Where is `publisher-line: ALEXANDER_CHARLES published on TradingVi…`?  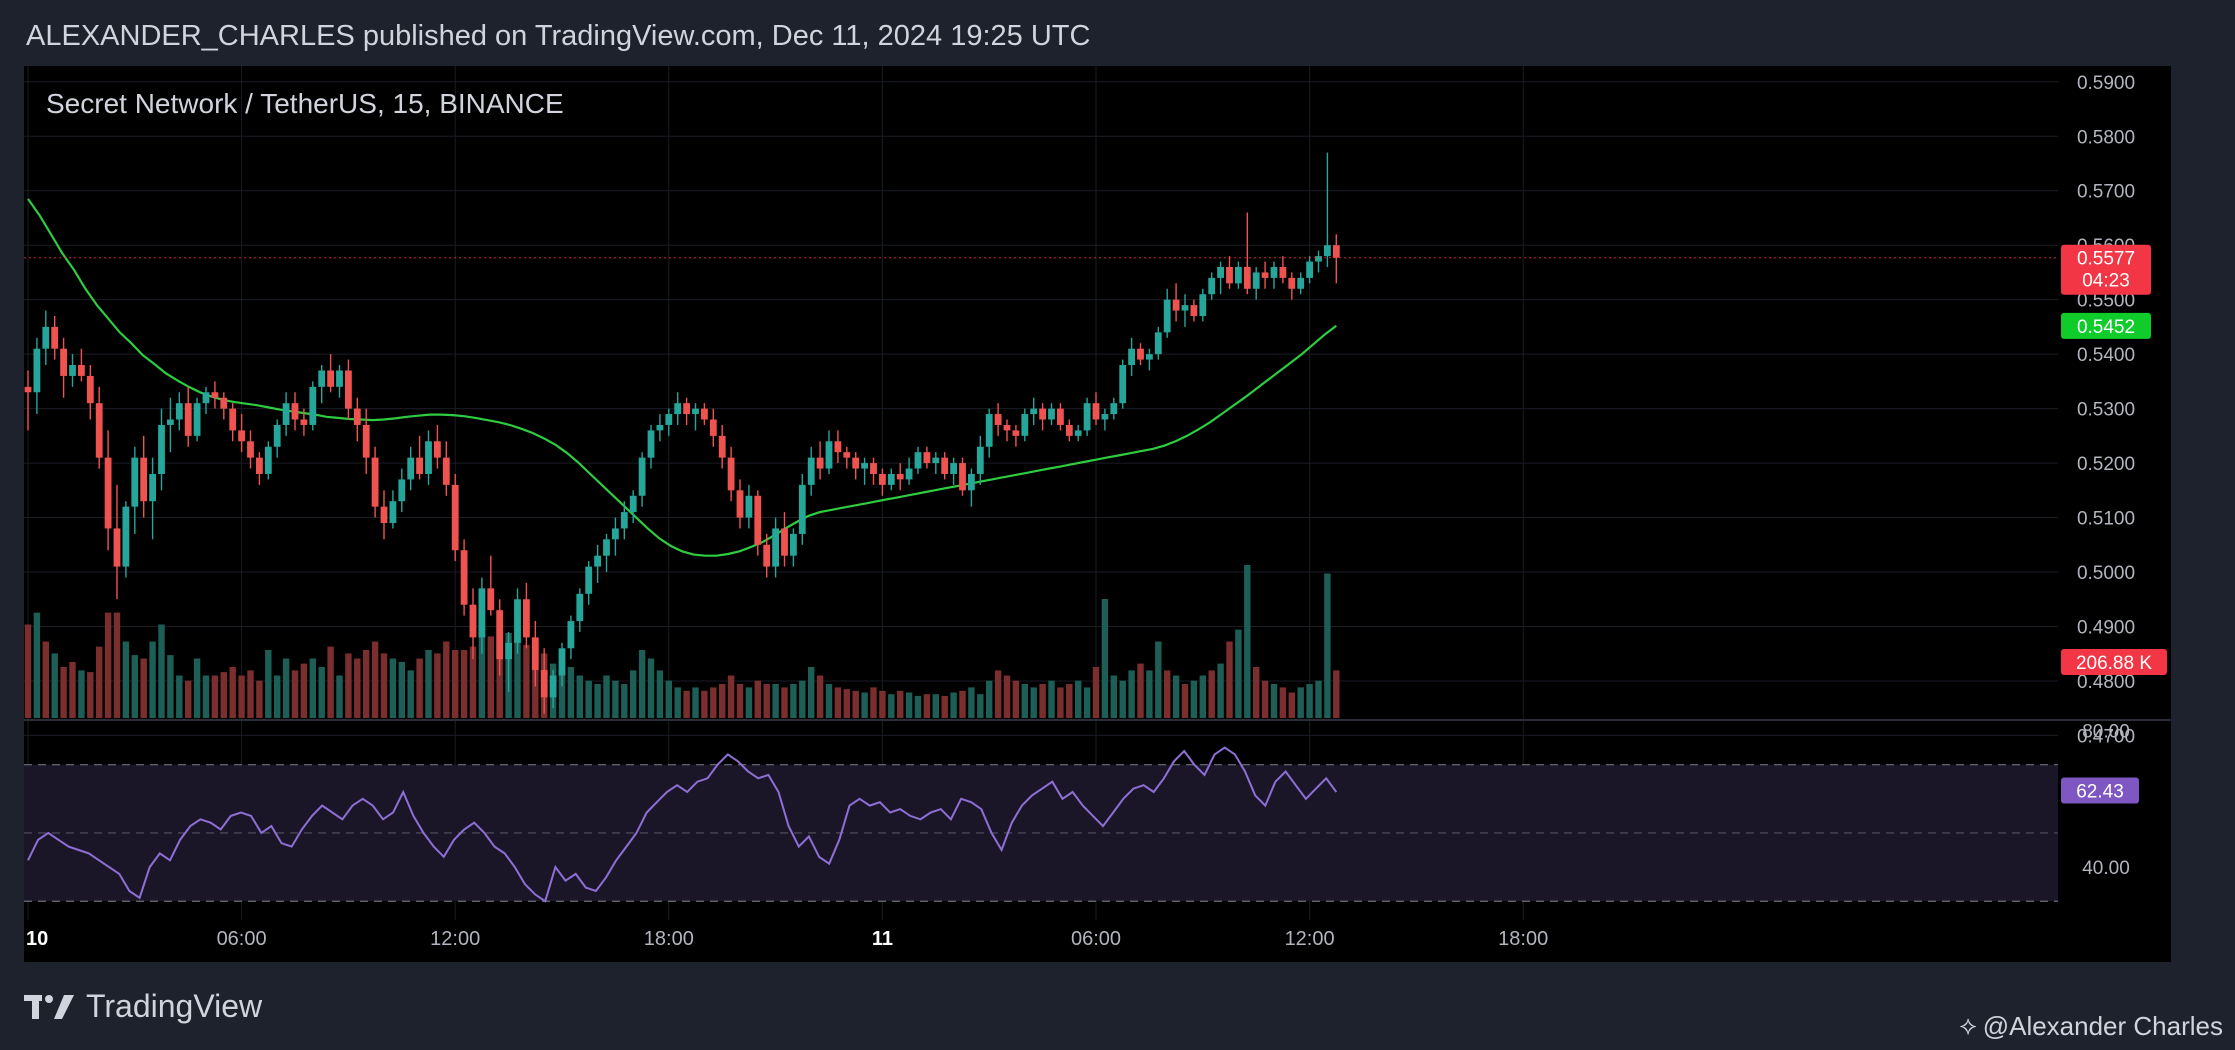
publisher-line: ALEXANDER_CHARLES published on TradingVi… is located at coordinates (558, 36).